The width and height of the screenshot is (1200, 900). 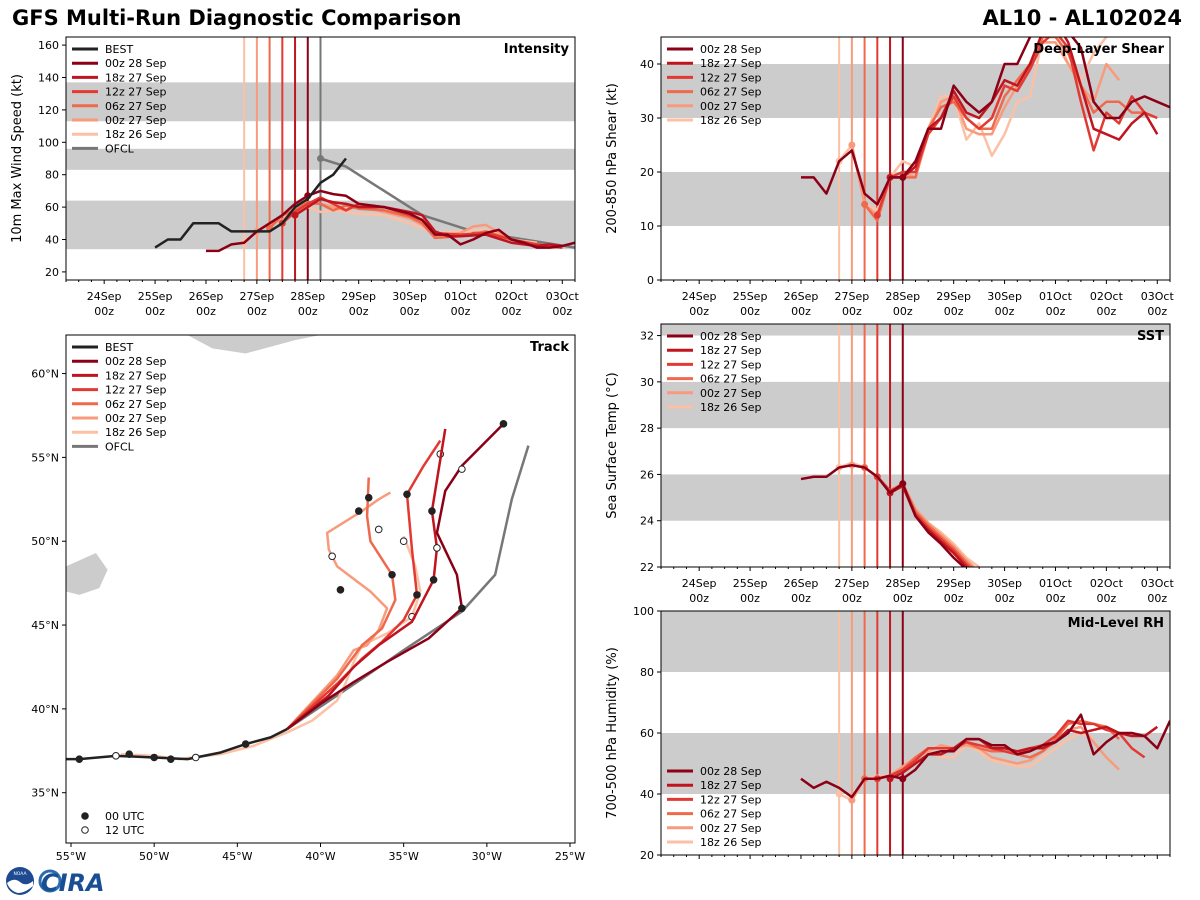 What do you see at coordinates (52, 207) in the screenshot?
I see `y-tick-label: 60` at bounding box center [52, 207].